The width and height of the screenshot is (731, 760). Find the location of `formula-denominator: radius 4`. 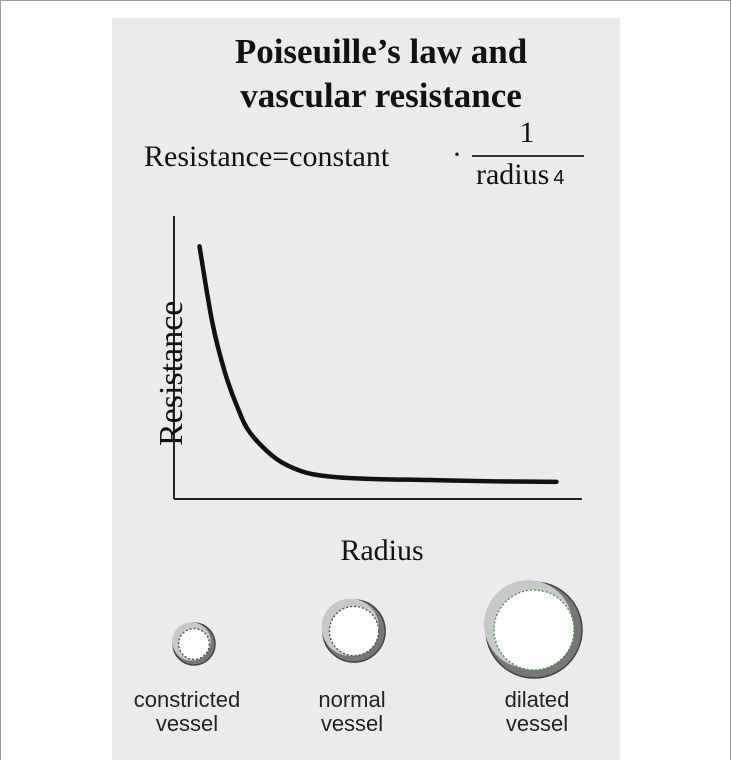

formula-denominator: radius 4 is located at coordinates (520, 176).